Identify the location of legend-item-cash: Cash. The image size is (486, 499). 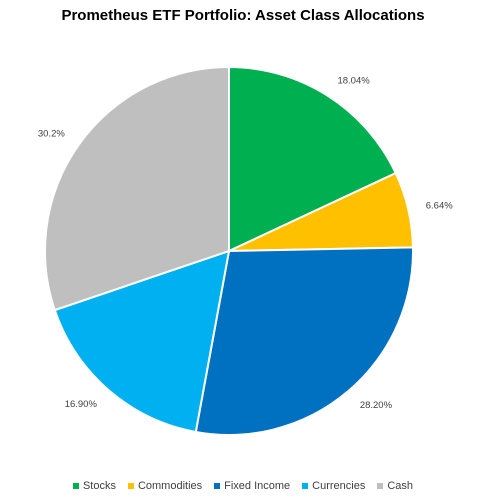
(395, 486).